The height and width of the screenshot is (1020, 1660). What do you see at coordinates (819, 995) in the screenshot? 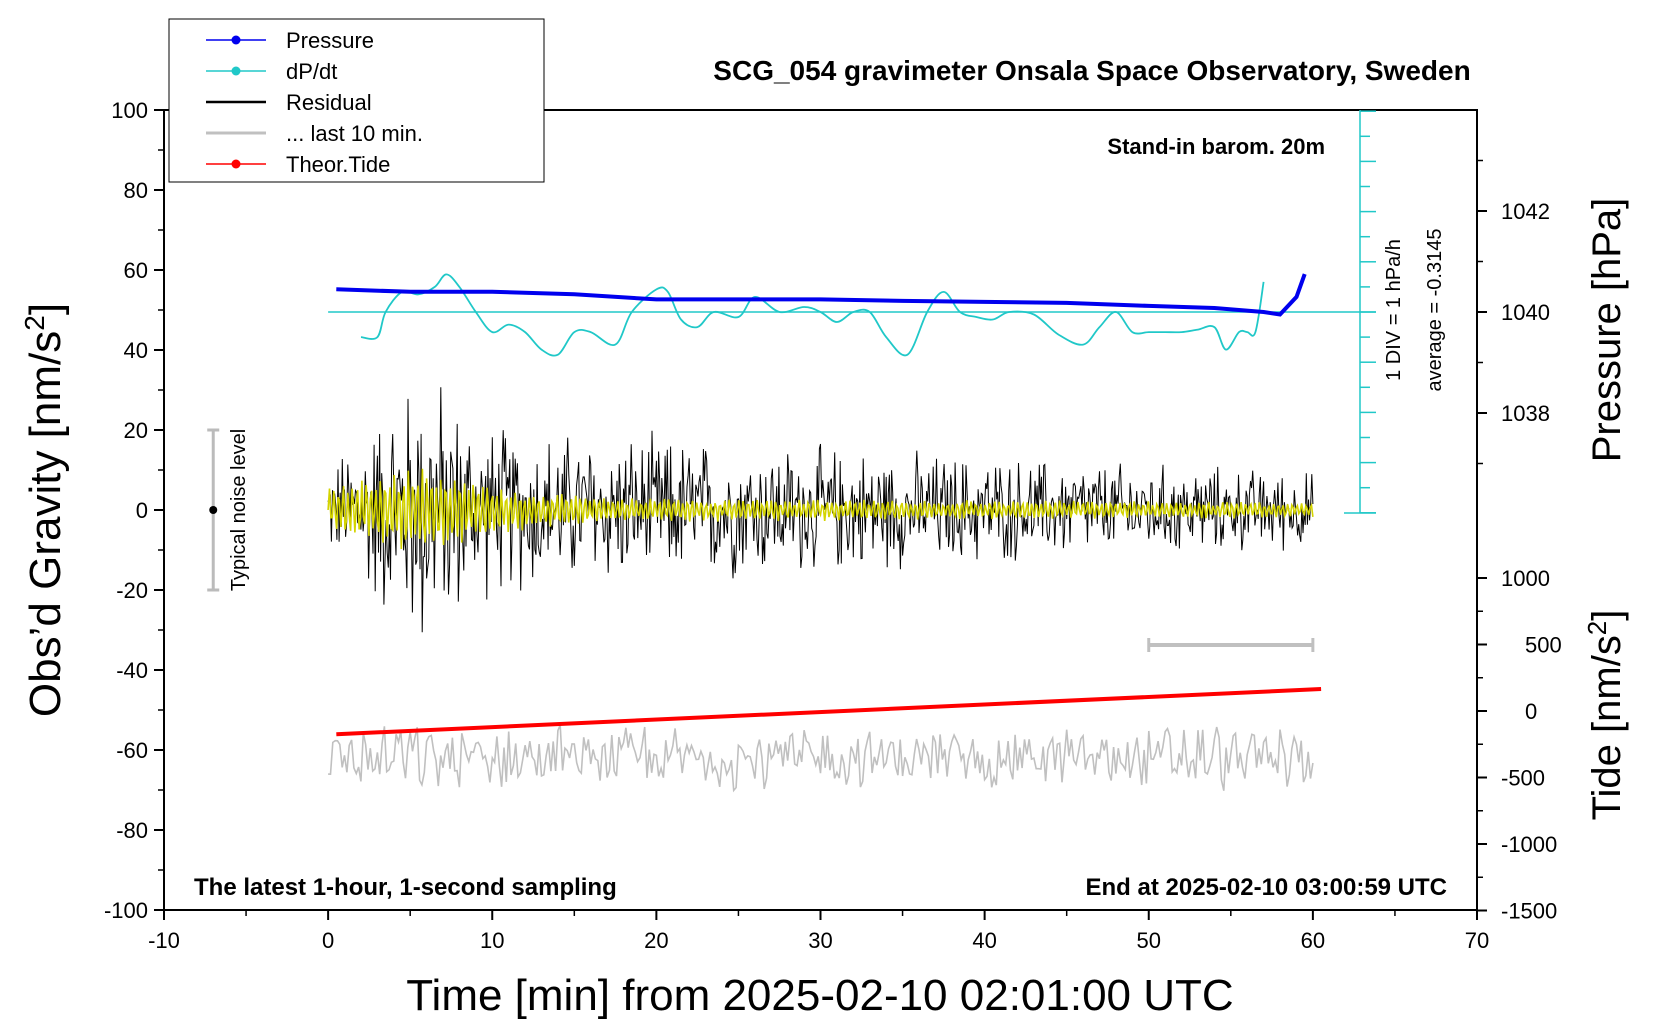
I see `x-axis-title: Time [min] from 2025-02-10 02:01:00 UTC` at bounding box center [819, 995].